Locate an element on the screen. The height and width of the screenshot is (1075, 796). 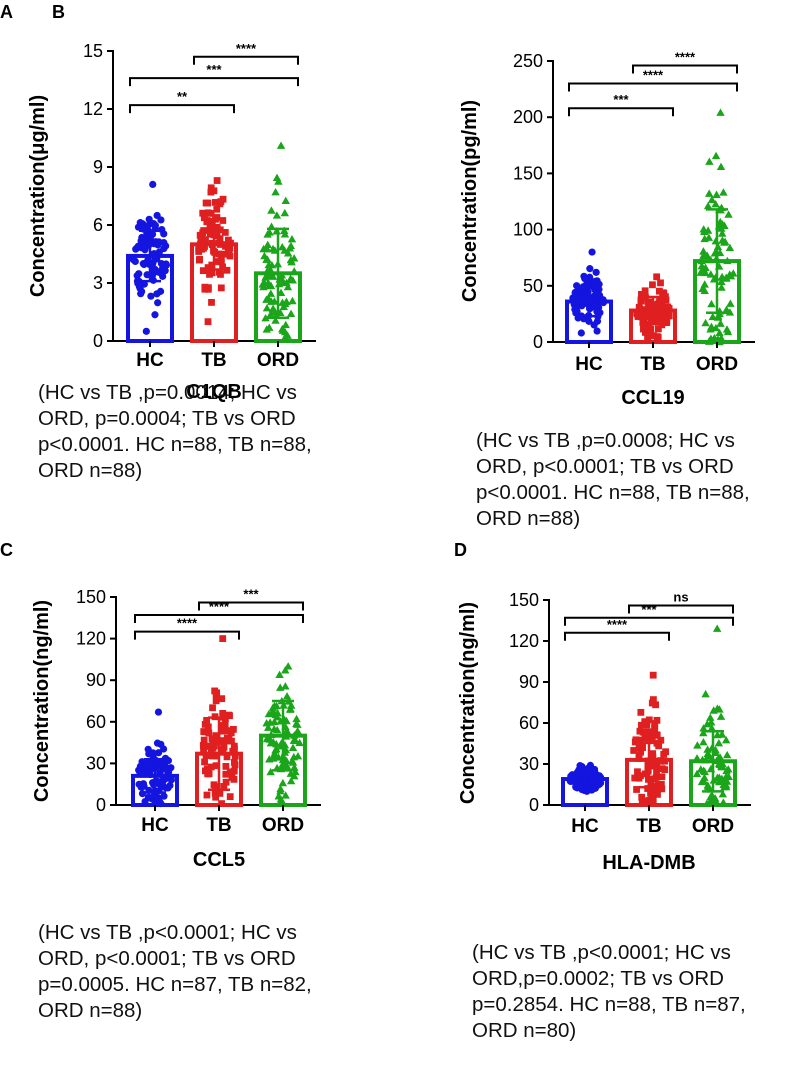
caption-line: (HC vs TB ,p=0.0008; HC vs is located at coordinates (605, 440).